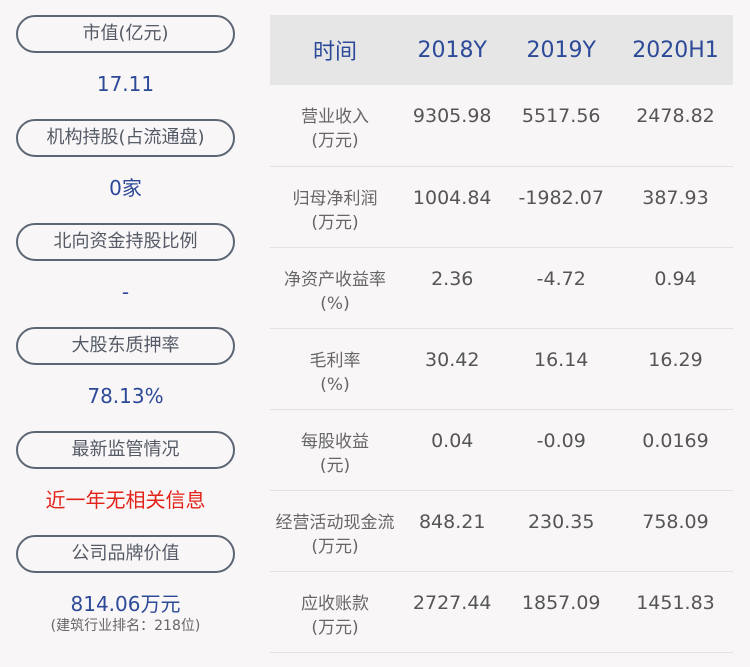 The height and width of the screenshot is (667, 750). I want to click on row-label: 净资产收益率 (%), so click(335, 288).